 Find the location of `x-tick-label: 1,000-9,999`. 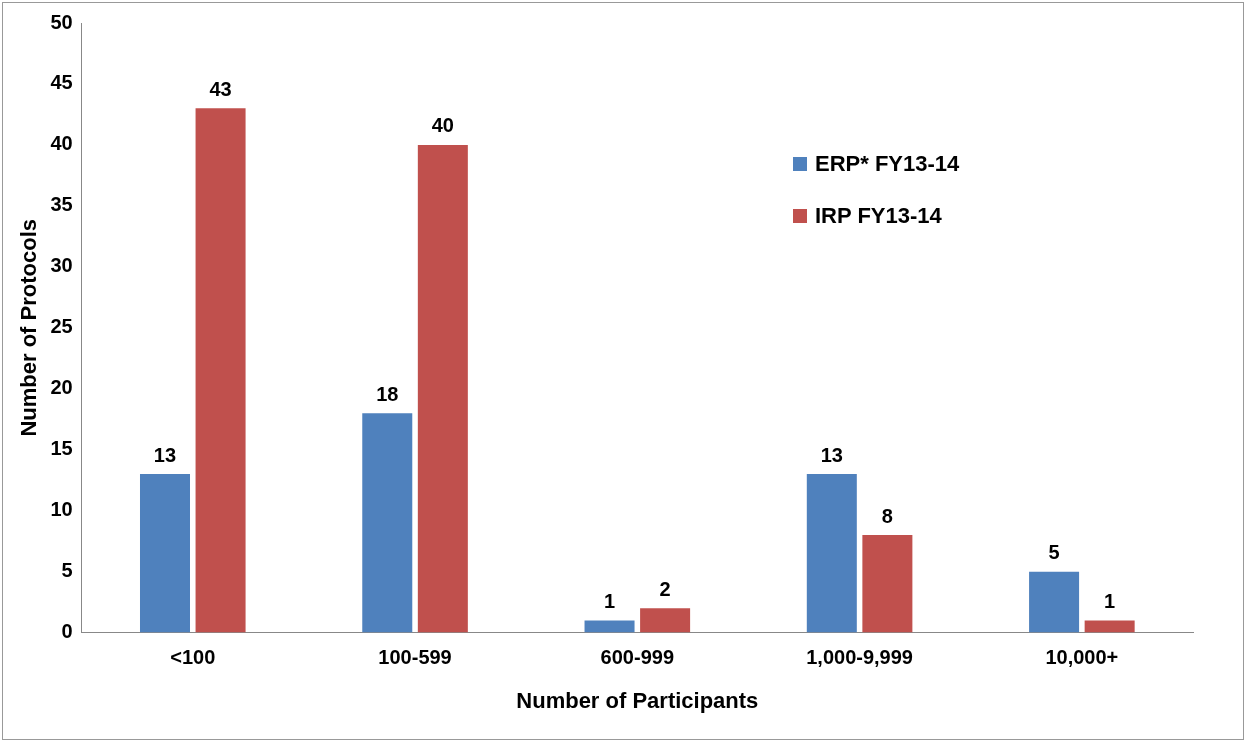

x-tick-label: 1,000-9,999 is located at coordinates (859, 657).